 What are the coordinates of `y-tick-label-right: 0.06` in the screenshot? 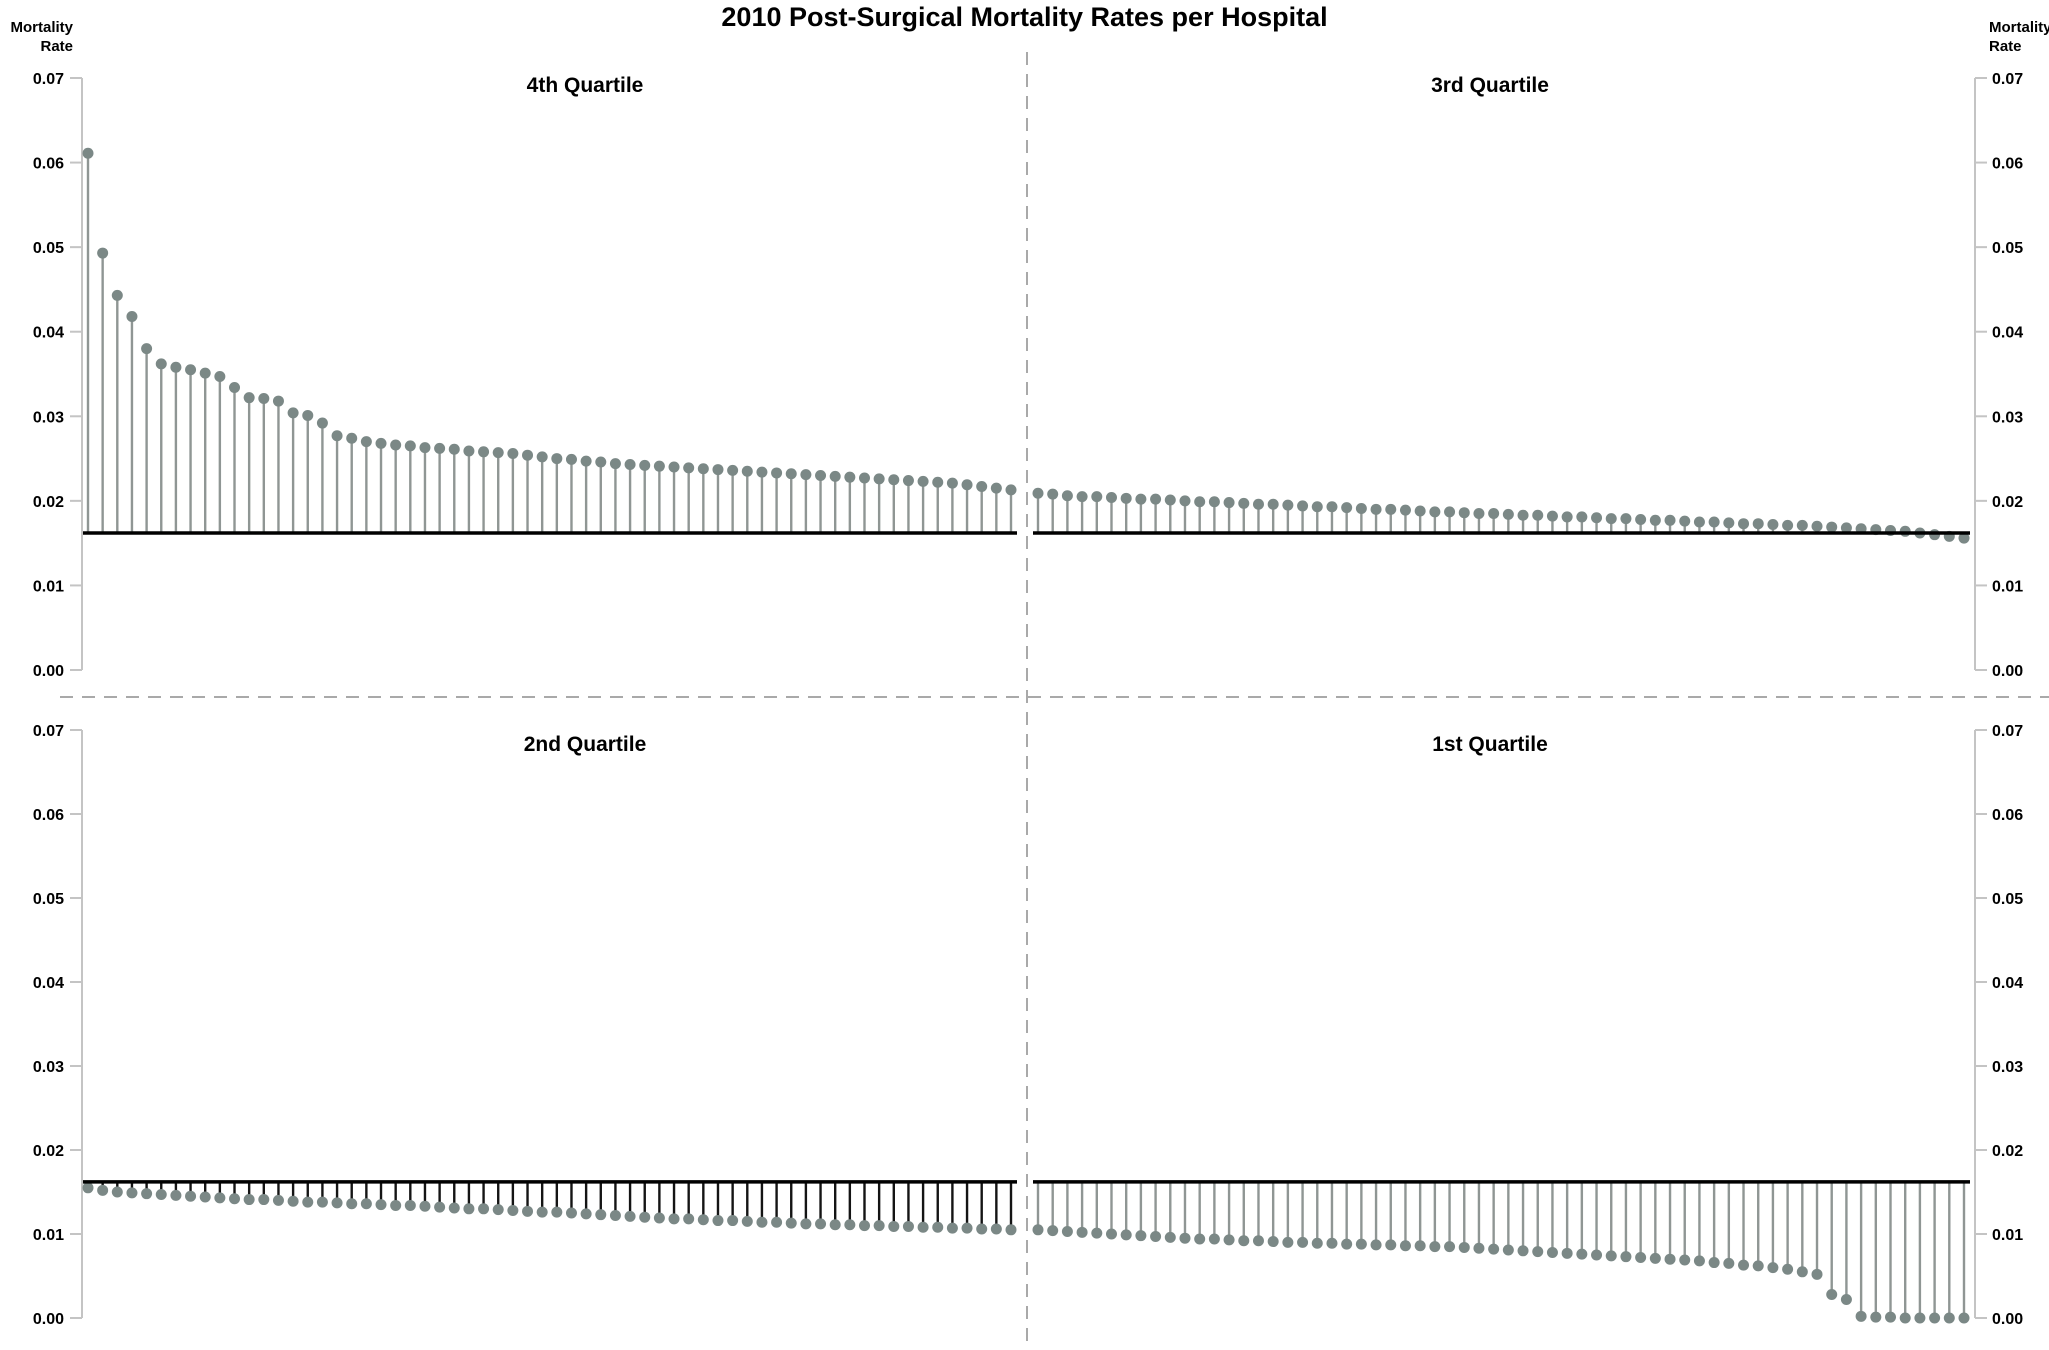 It's located at (2007, 164).